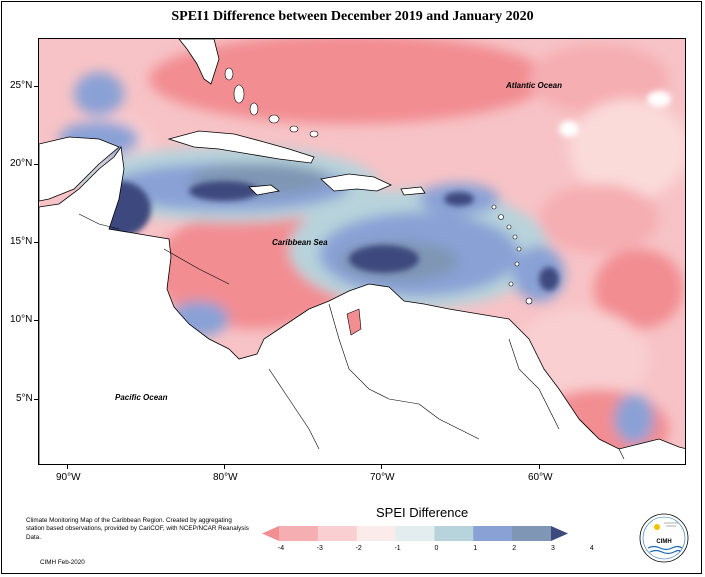 The image size is (705, 577). Describe the element at coordinates (664, 538) in the screenshot. I see `cimh-logo: CIMH` at that location.